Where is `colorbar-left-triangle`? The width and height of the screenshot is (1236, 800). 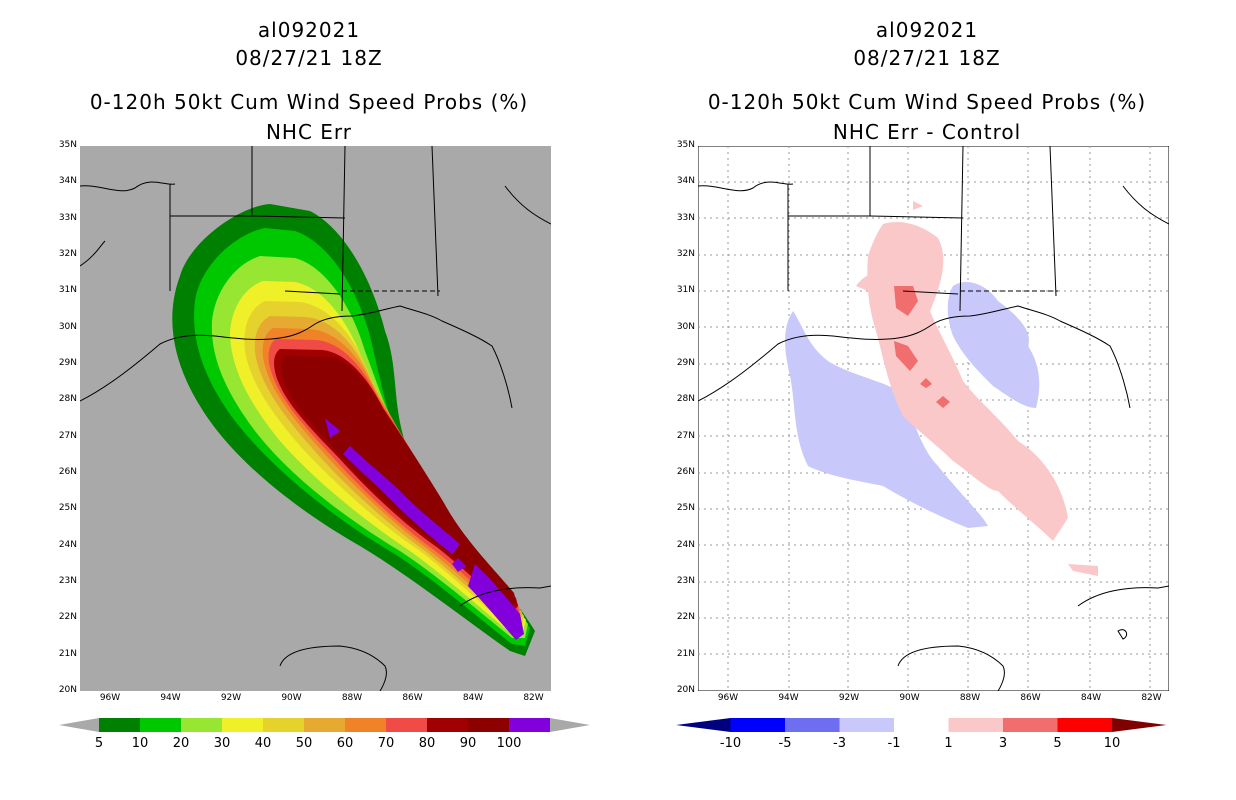 colorbar-left-triangle is located at coordinates (79, 725).